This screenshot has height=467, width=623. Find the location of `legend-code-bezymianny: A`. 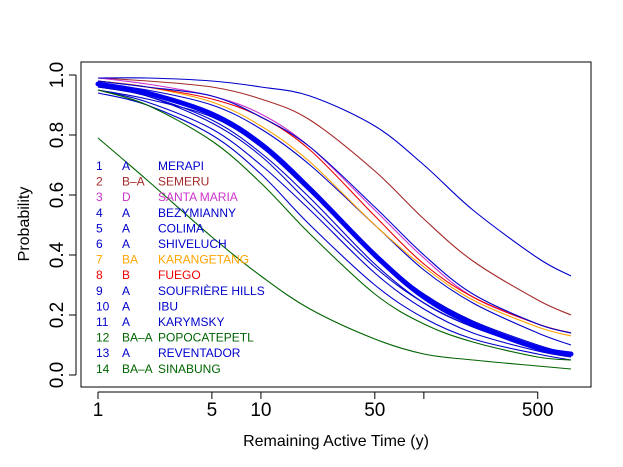

legend-code-bezymianny: A is located at coordinates (126, 213).